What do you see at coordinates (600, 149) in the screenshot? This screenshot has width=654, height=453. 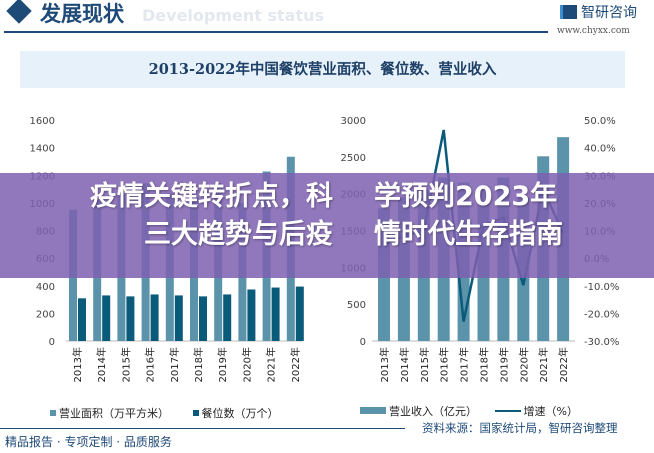 I see `y2-tick-label: 40.0%` at bounding box center [600, 149].